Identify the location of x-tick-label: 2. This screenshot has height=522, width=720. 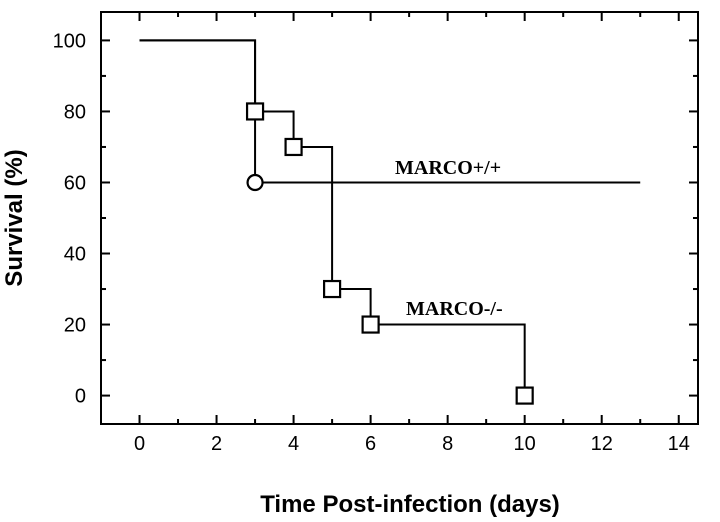
(216, 444).